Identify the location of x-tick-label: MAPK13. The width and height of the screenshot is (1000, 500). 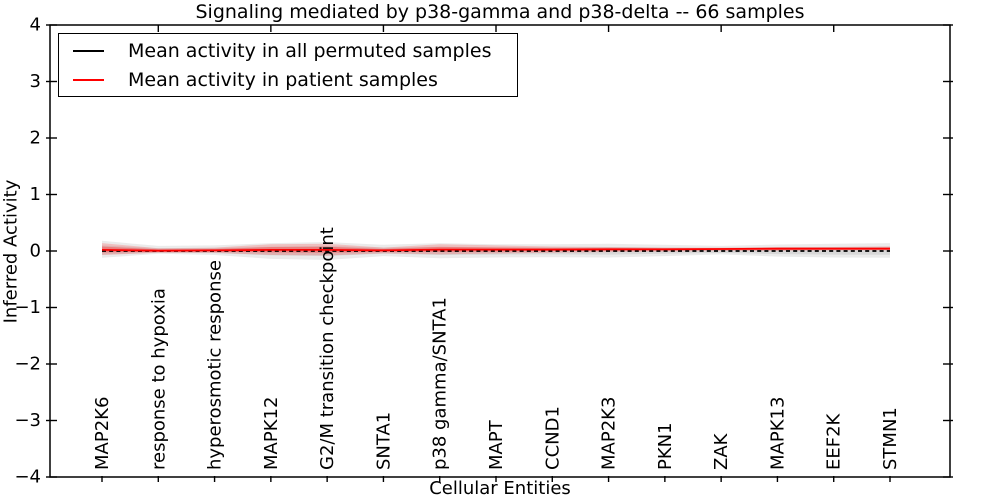
(777, 433).